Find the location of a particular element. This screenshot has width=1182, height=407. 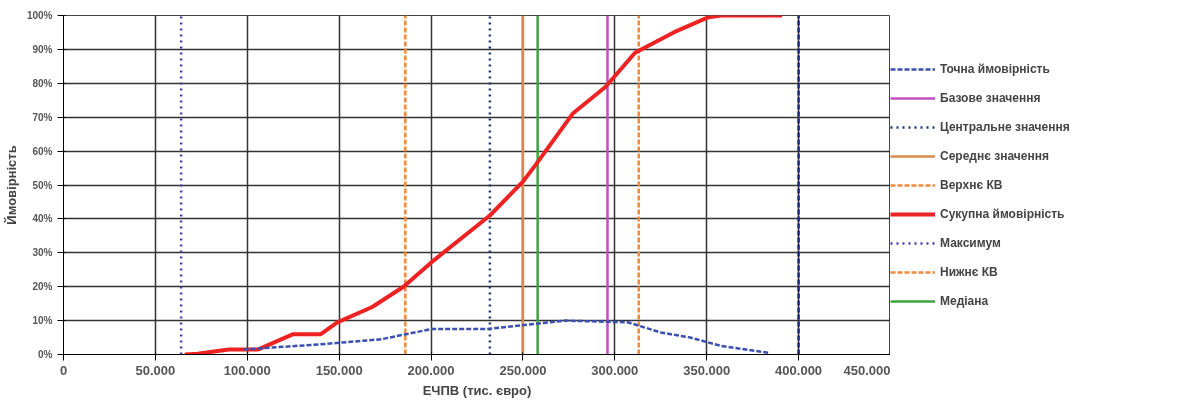

y-tick-label: 50% is located at coordinates (42, 185).